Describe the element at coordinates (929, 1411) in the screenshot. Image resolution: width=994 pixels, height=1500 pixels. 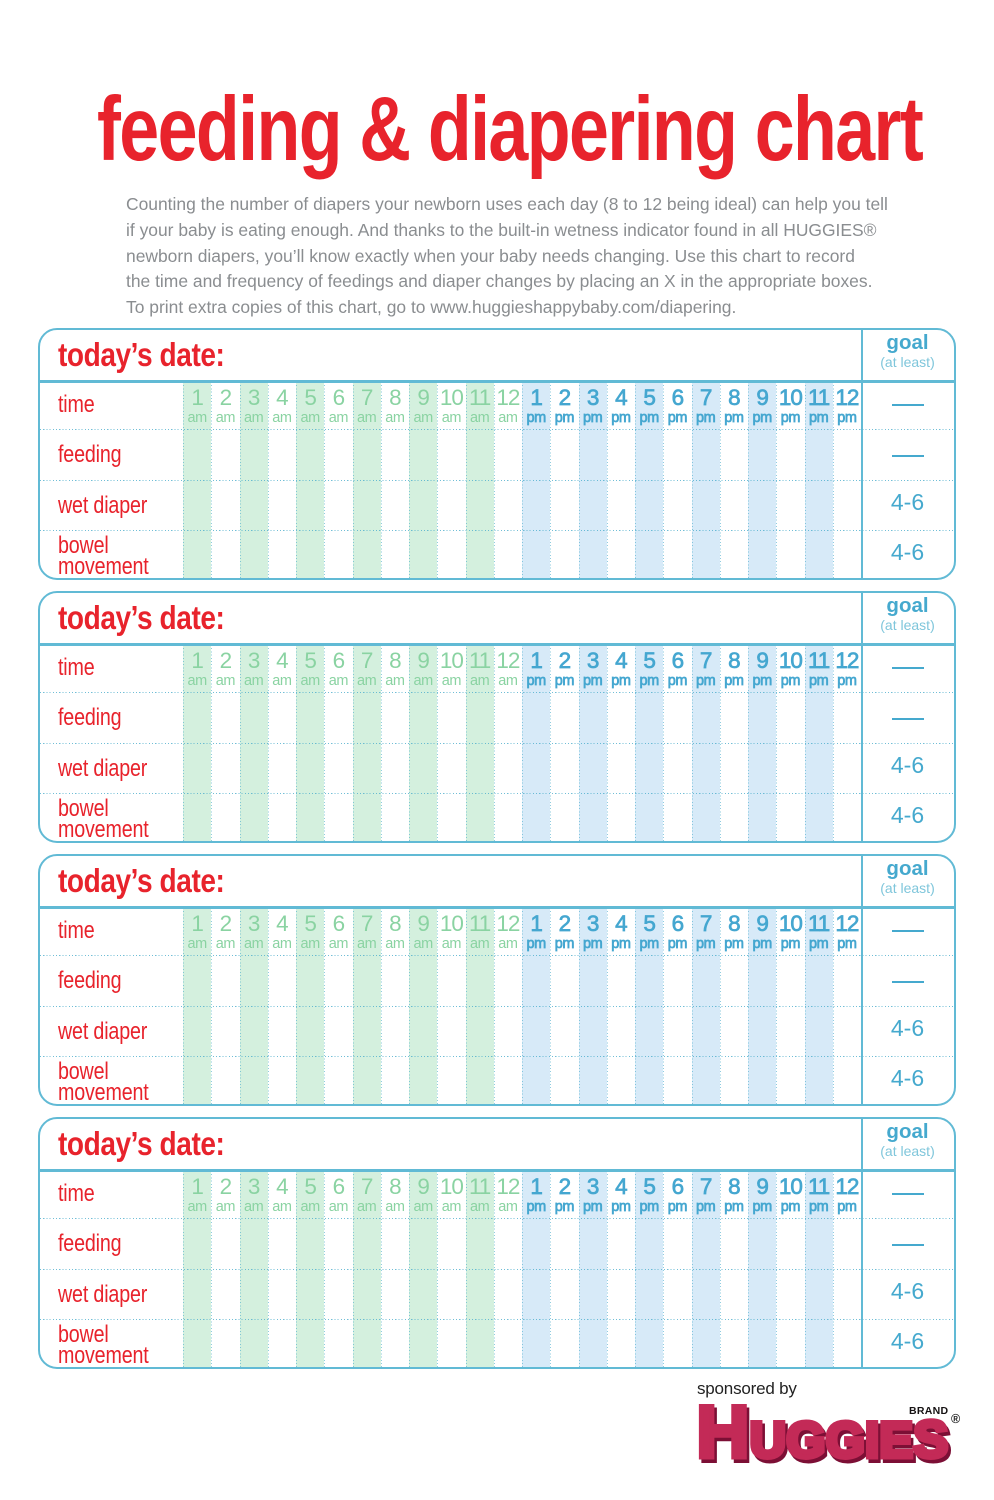
I see `svg-text: BRAND` at that location.